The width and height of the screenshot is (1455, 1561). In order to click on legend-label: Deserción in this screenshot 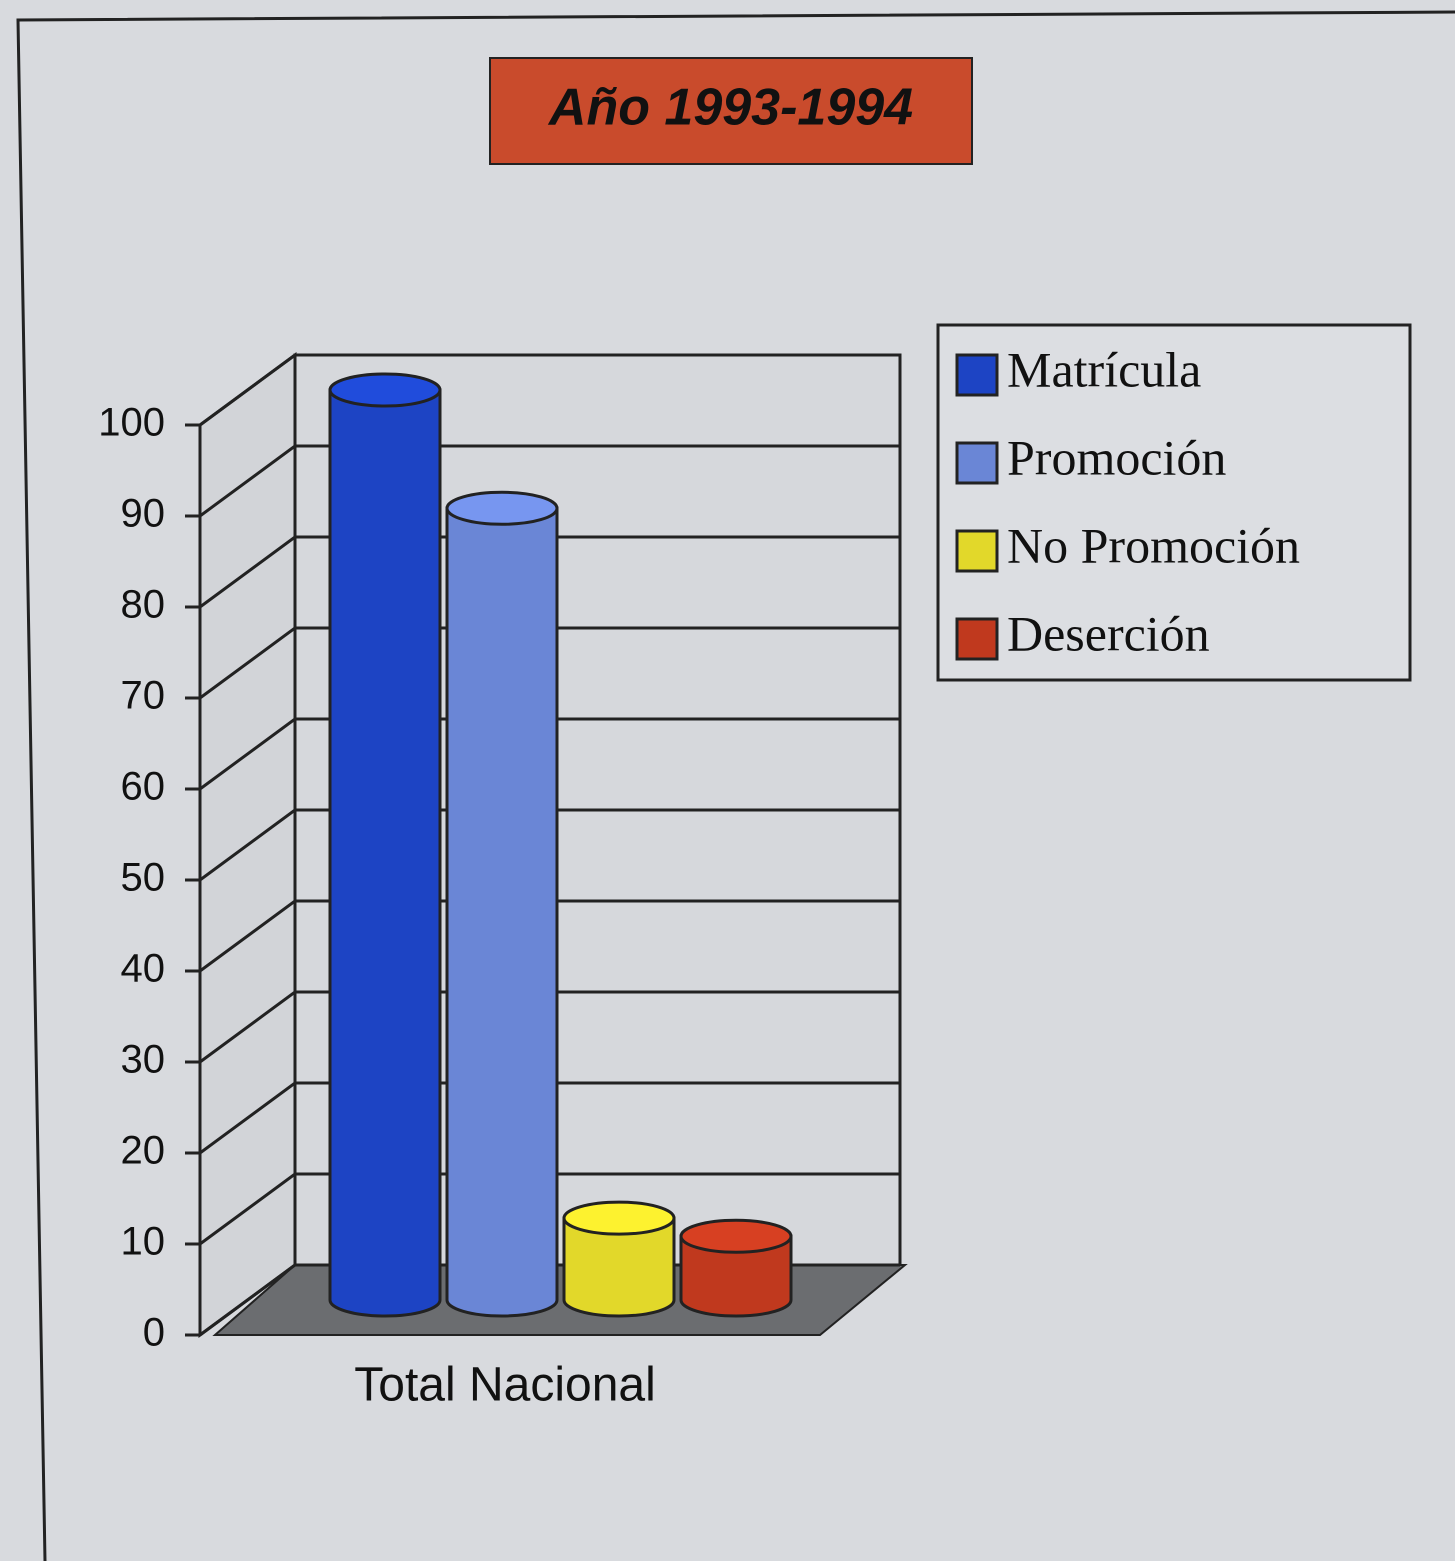, I will do `click(1108, 633)`.